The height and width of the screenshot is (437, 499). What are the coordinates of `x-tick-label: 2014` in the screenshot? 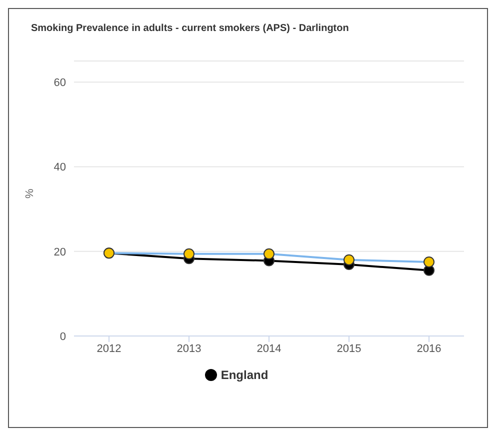 It's located at (269, 348).